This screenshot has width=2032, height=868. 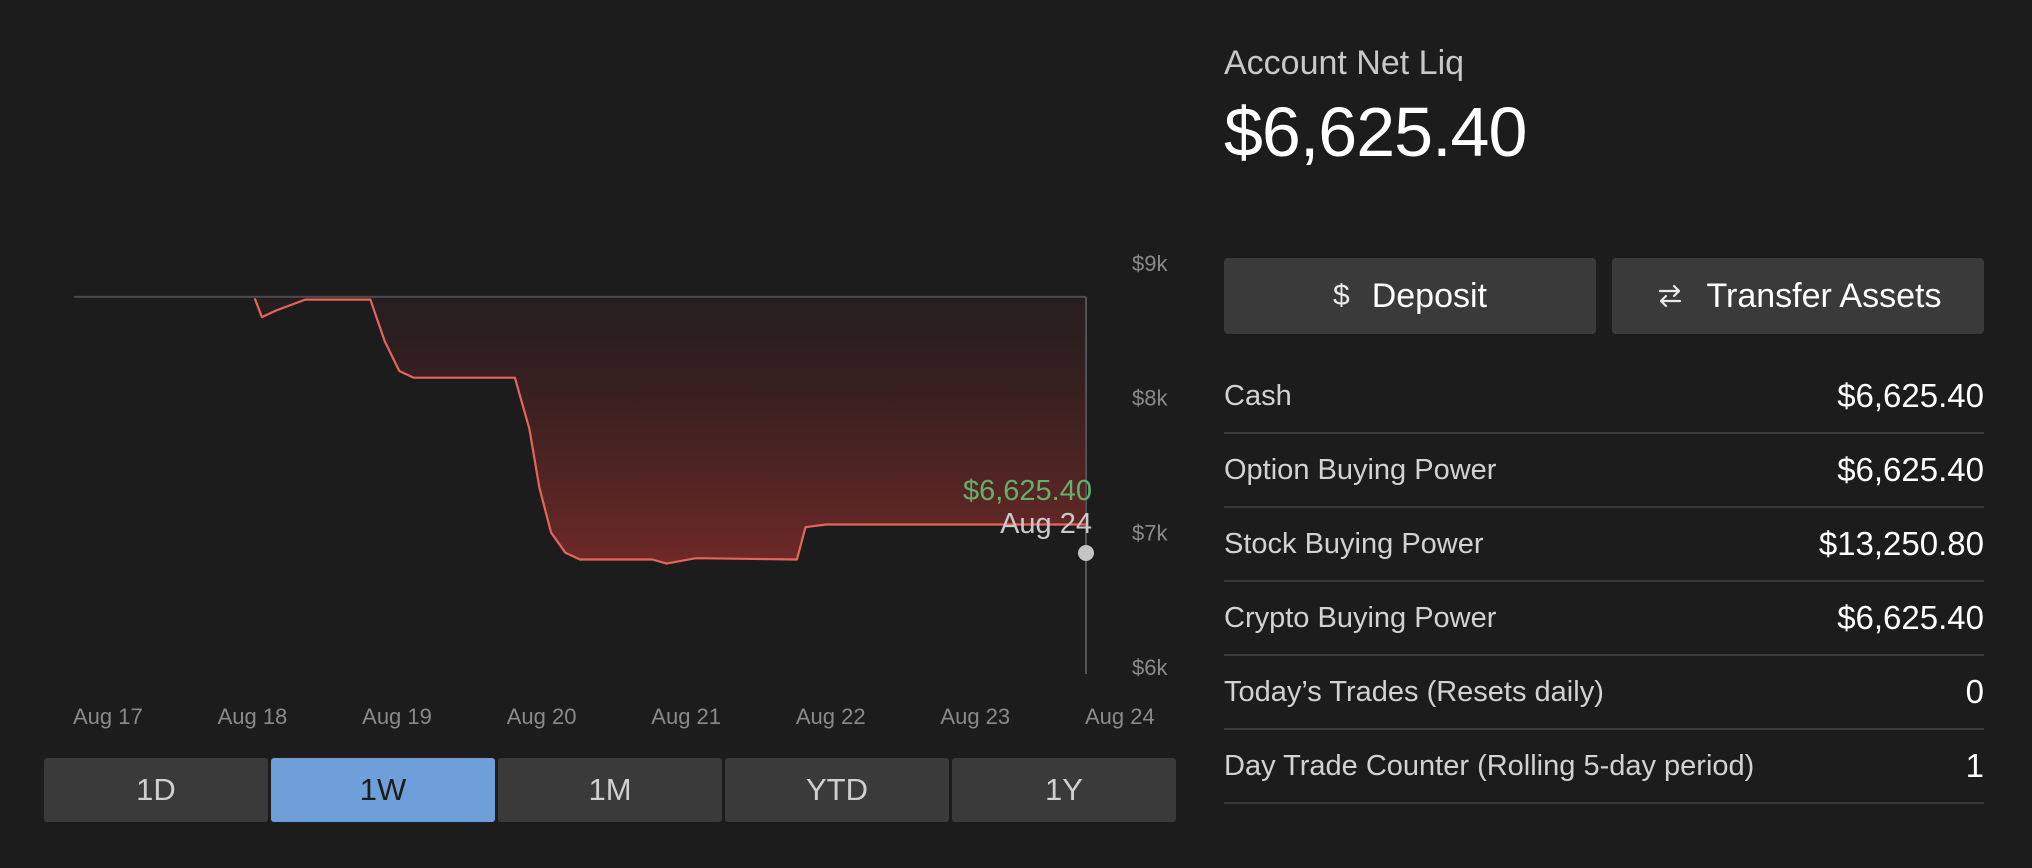 I want to click on deposit-button: $ Deposit, so click(x=1410, y=296).